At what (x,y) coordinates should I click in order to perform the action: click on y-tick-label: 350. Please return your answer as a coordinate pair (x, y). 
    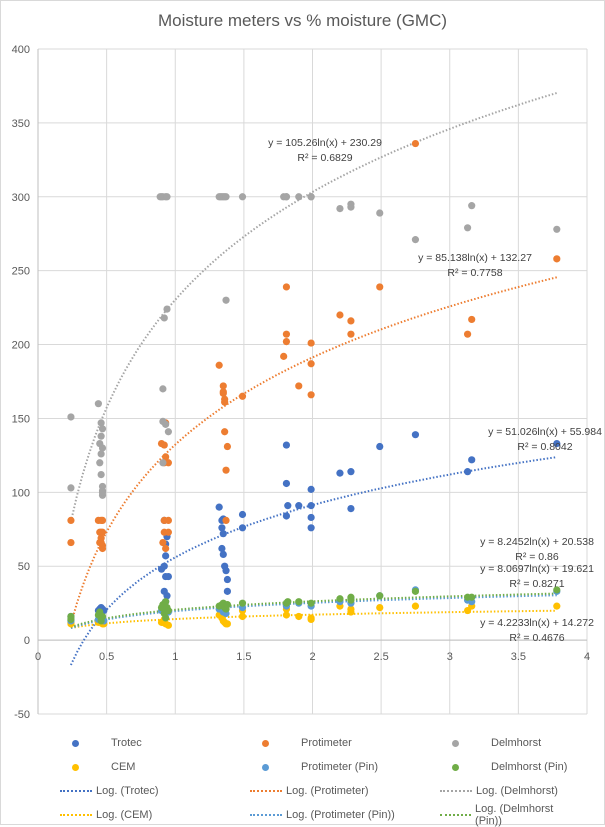
    Looking at the image, I should click on (21, 124).